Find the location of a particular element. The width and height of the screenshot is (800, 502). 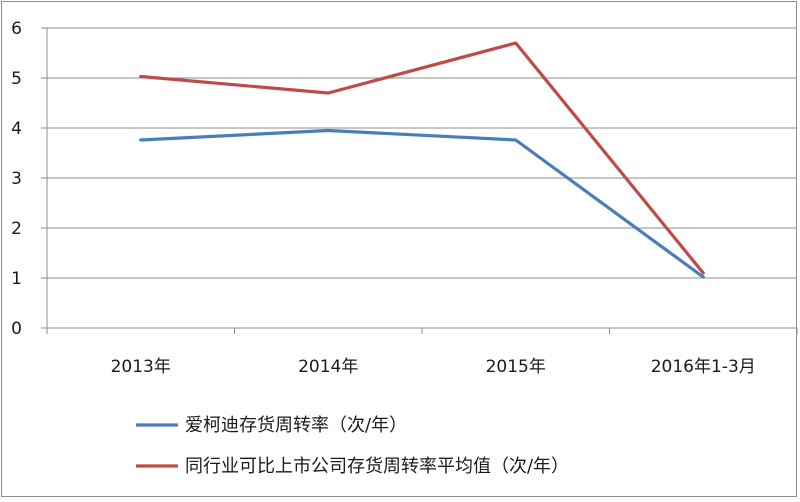

y-tick-label: 4 is located at coordinates (16, 129).